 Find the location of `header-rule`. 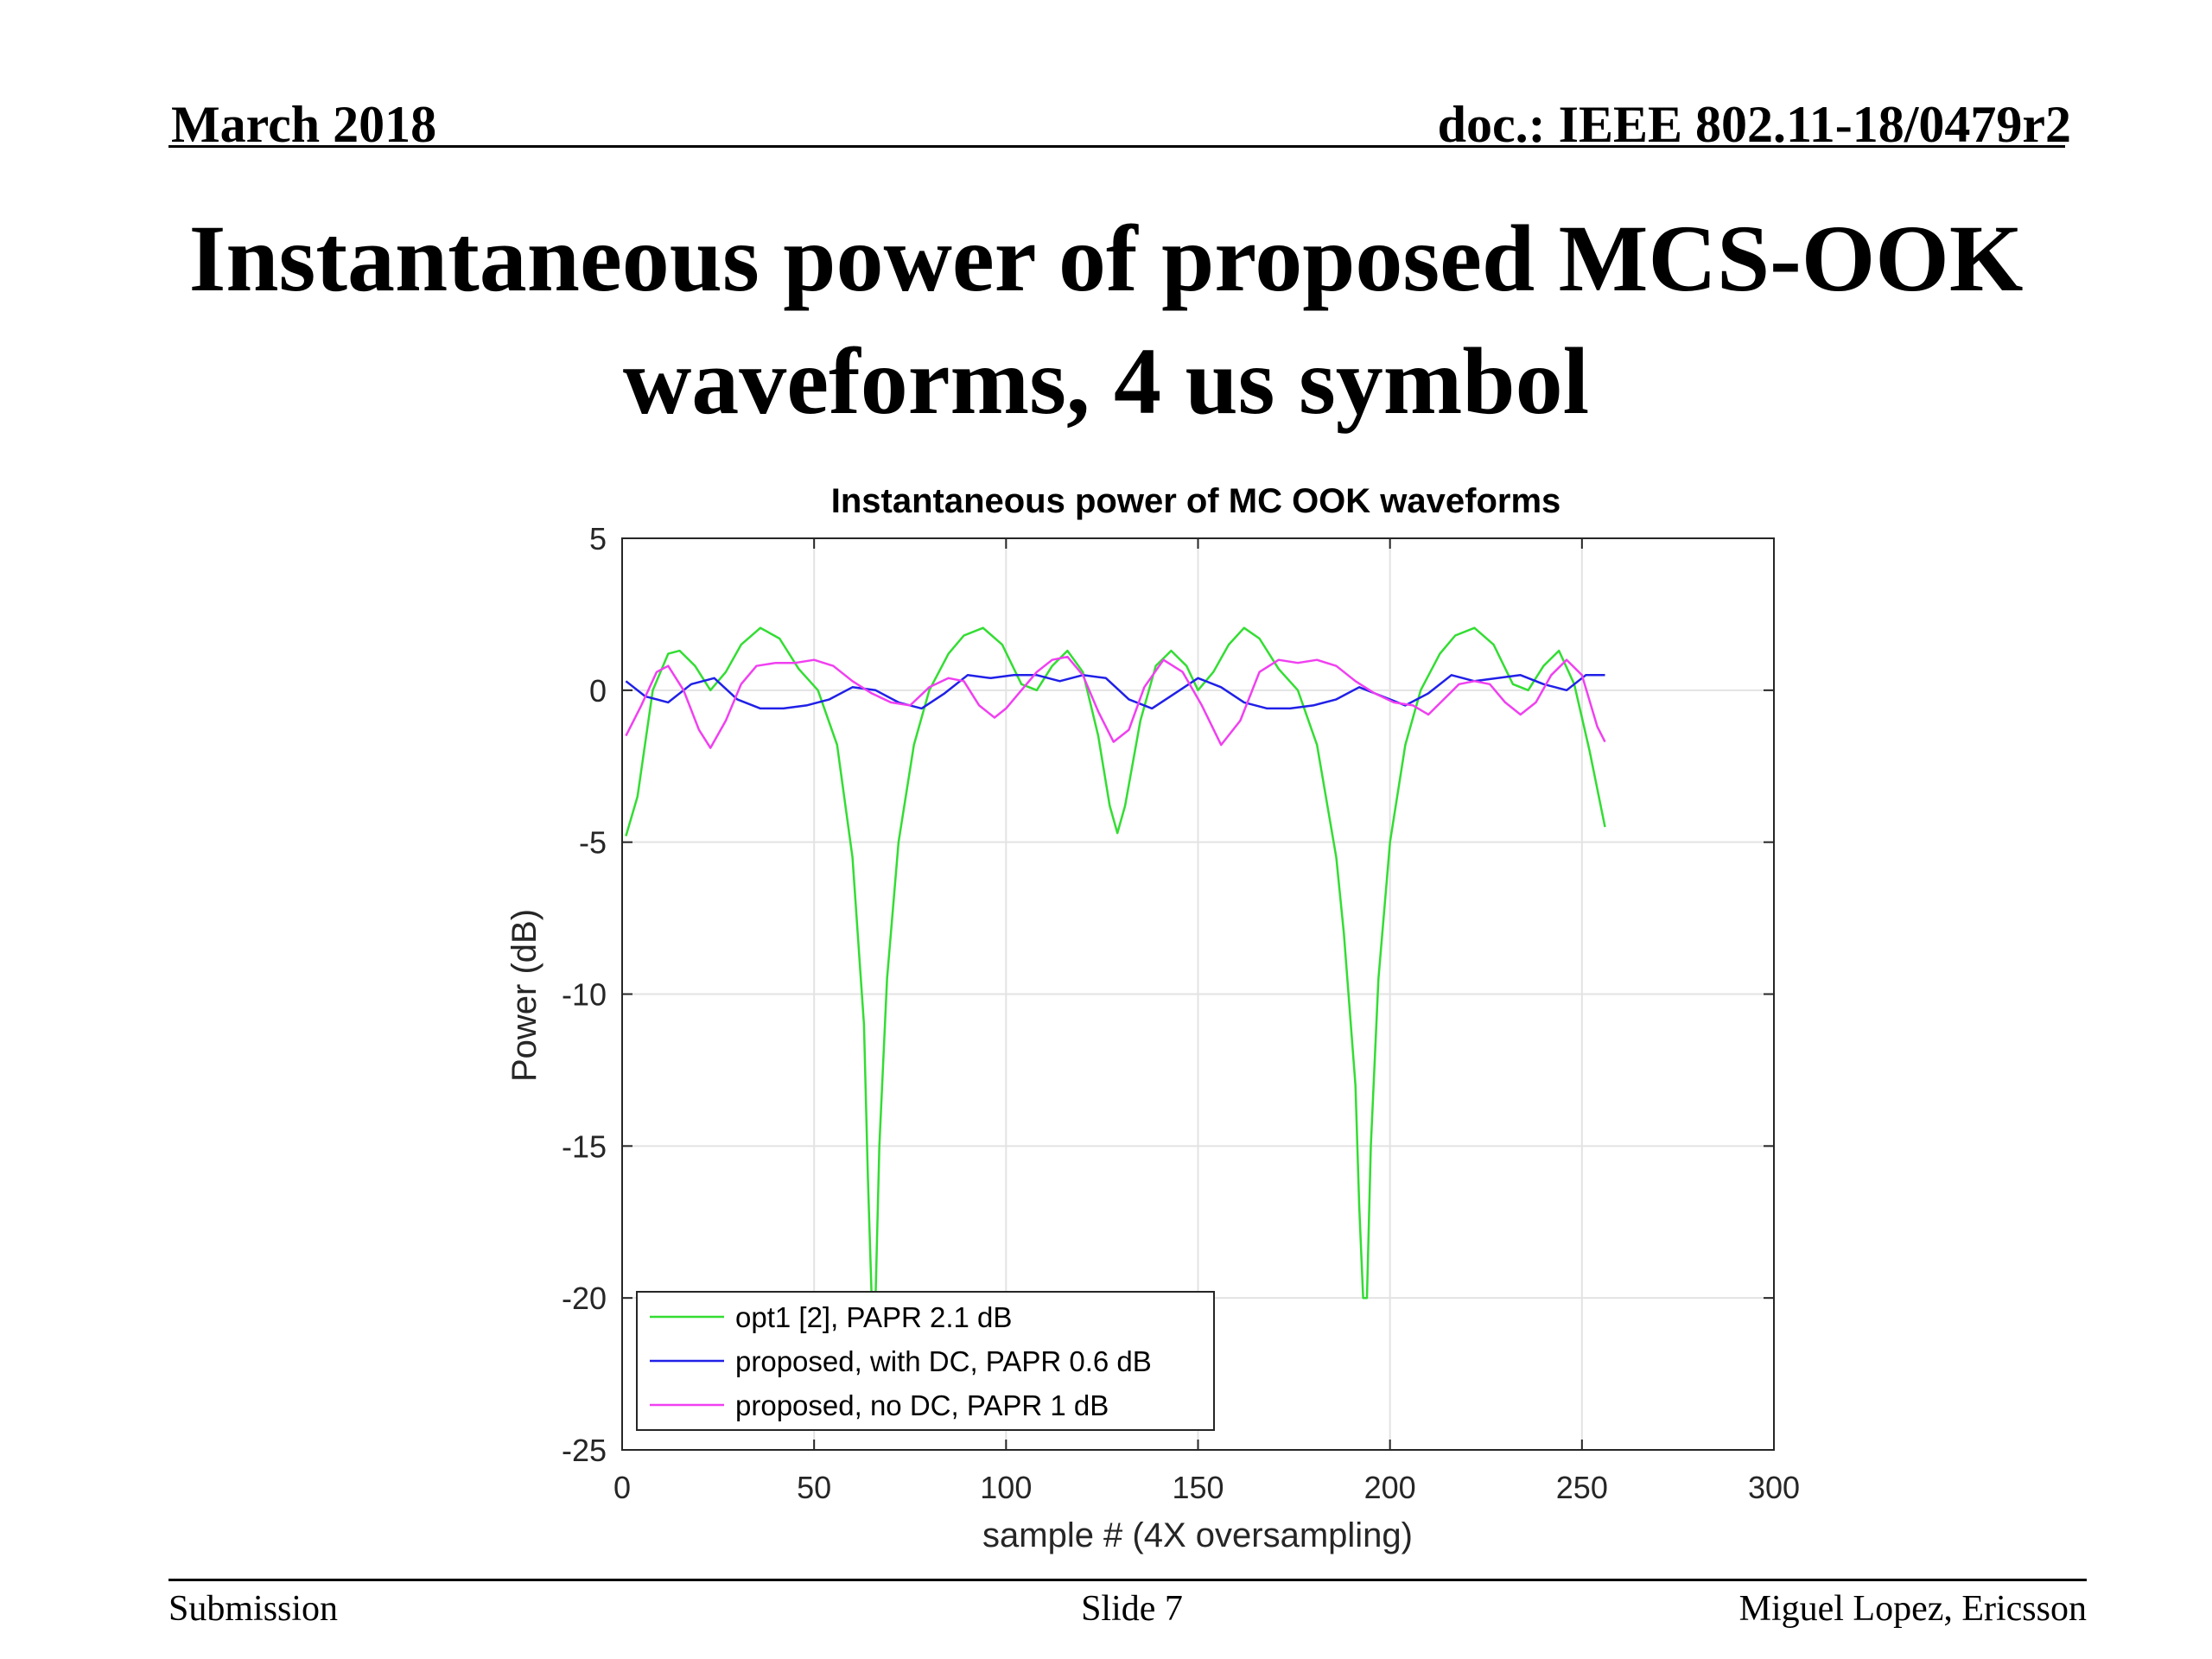

header-rule is located at coordinates (1116, 146).